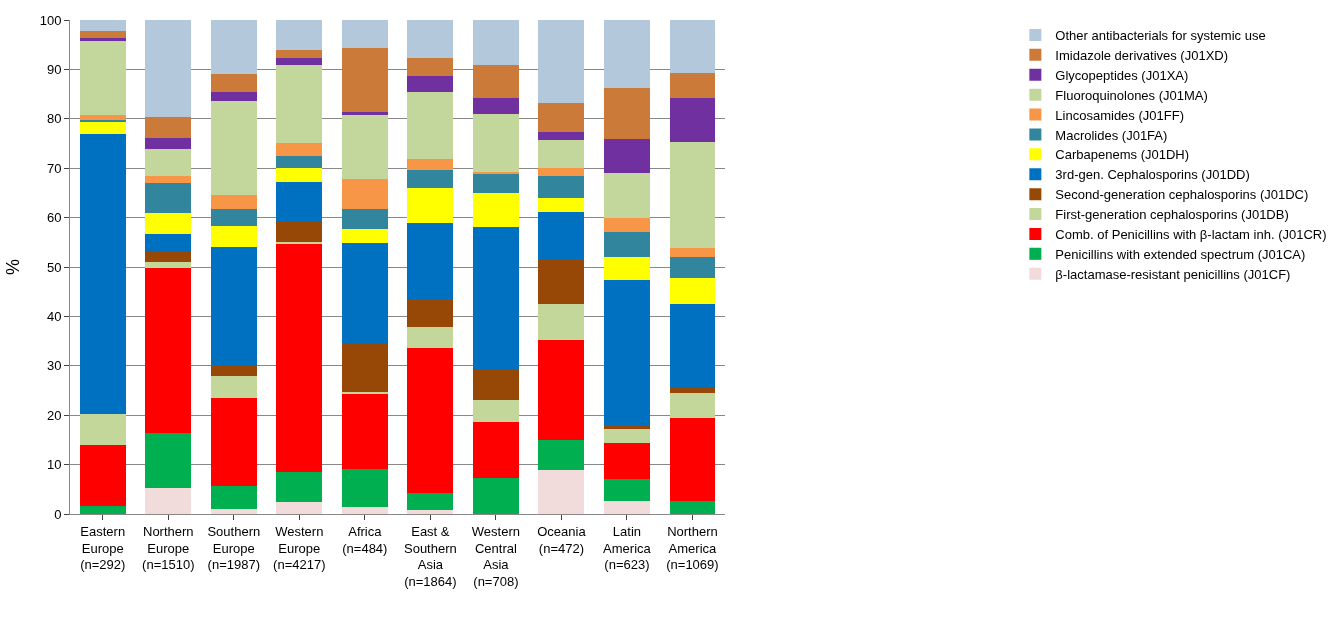 The width and height of the screenshot is (1344, 624). I want to click on legend-label: Imidazole derivatives (J01XD), so click(1142, 55).